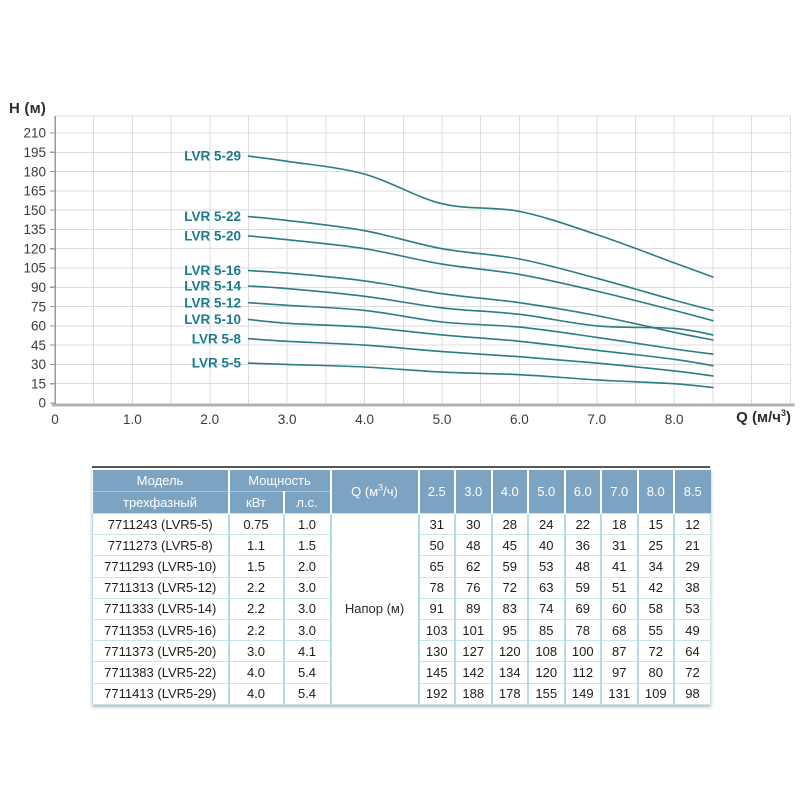 This screenshot has width=800, height=800. What do you see at coordinates (55, 419) in the screenshot?
I see `x-tick-label: 0` at bounding box center [55, 419].